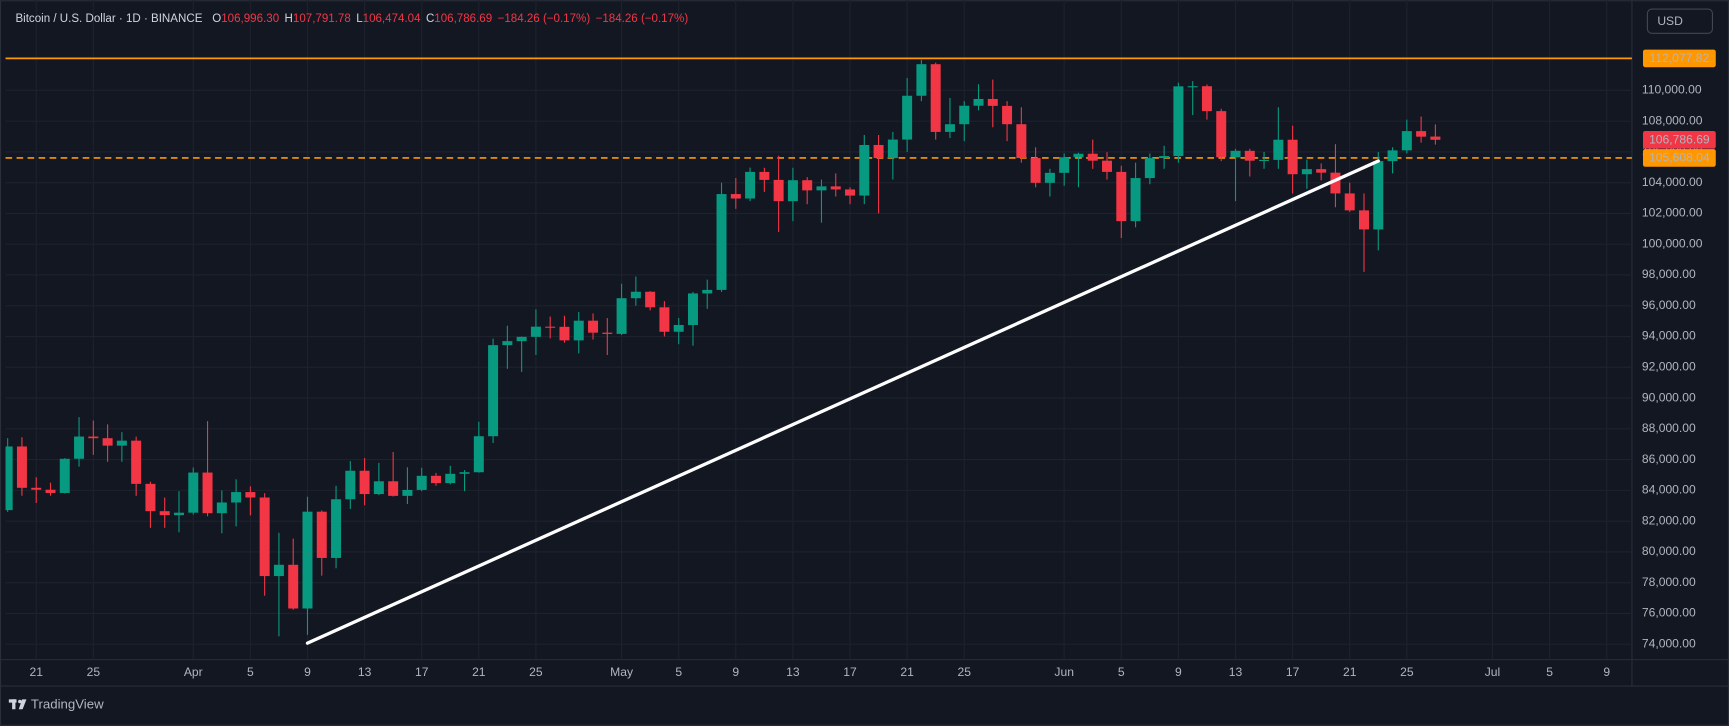  Describe the element at coordinates (678, 672) in the screenshot. I see `x-tick-label: 5` at that location.